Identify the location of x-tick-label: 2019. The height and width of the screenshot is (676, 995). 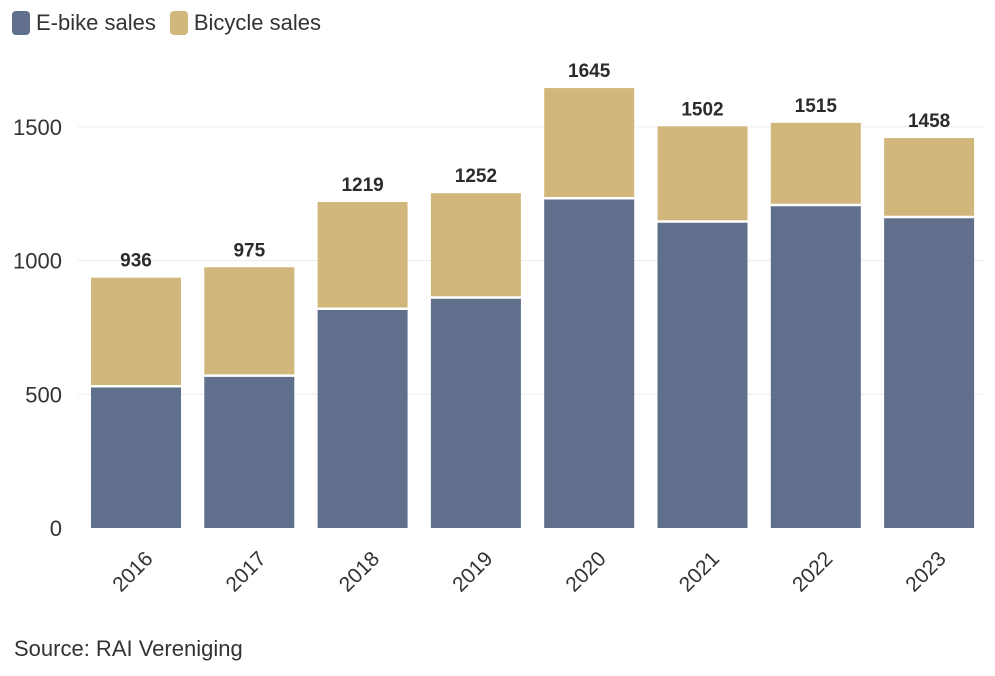
(472, 571).